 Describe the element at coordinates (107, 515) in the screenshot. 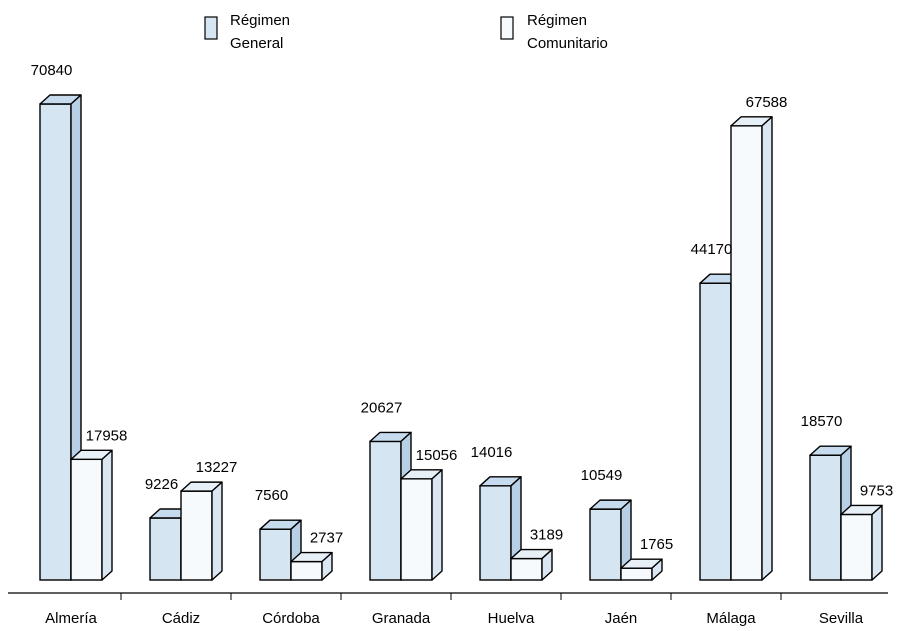

I see `bar-side-comunitario-almeria` at that location.